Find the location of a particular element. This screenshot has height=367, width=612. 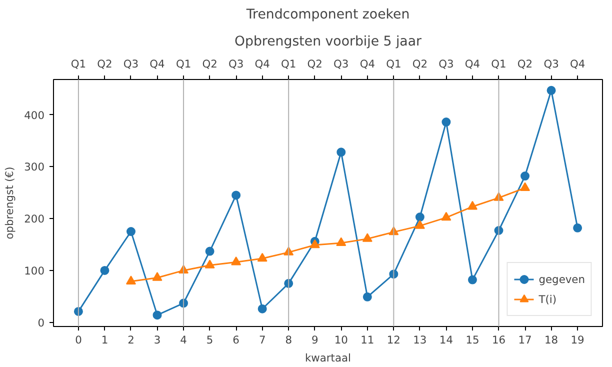

x-tick-label: 4 is located at coordinates (184, 340).